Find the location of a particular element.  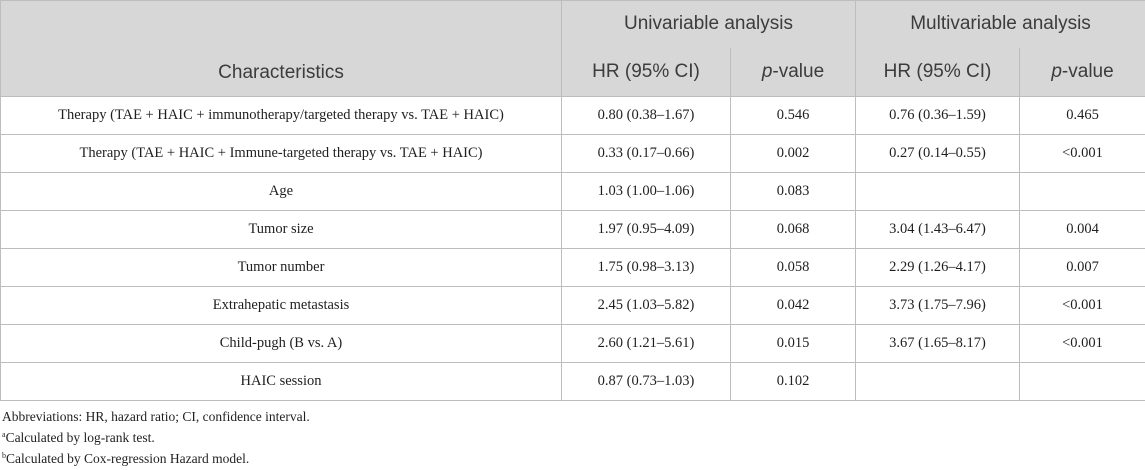

uni-p-cell: 0.102 is located at coordinates (793, 381).